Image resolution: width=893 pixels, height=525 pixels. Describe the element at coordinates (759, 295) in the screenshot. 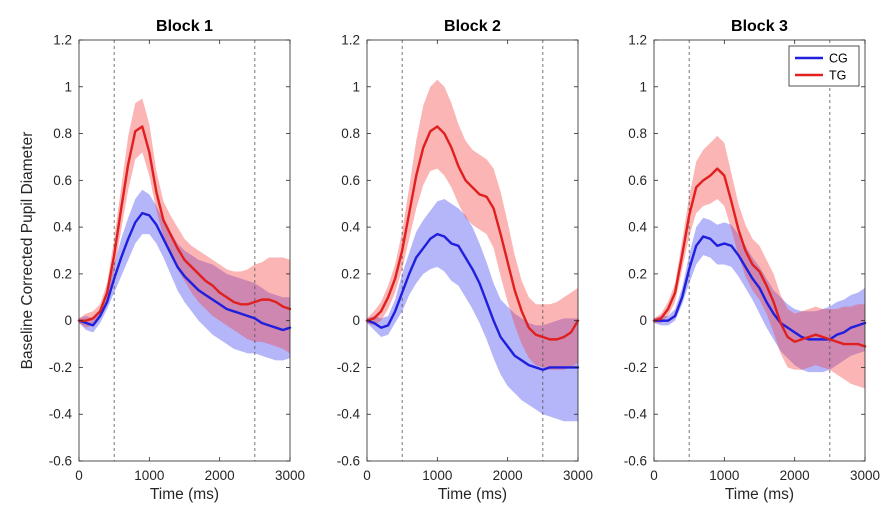

I see `confidence-band-cg` at that location.